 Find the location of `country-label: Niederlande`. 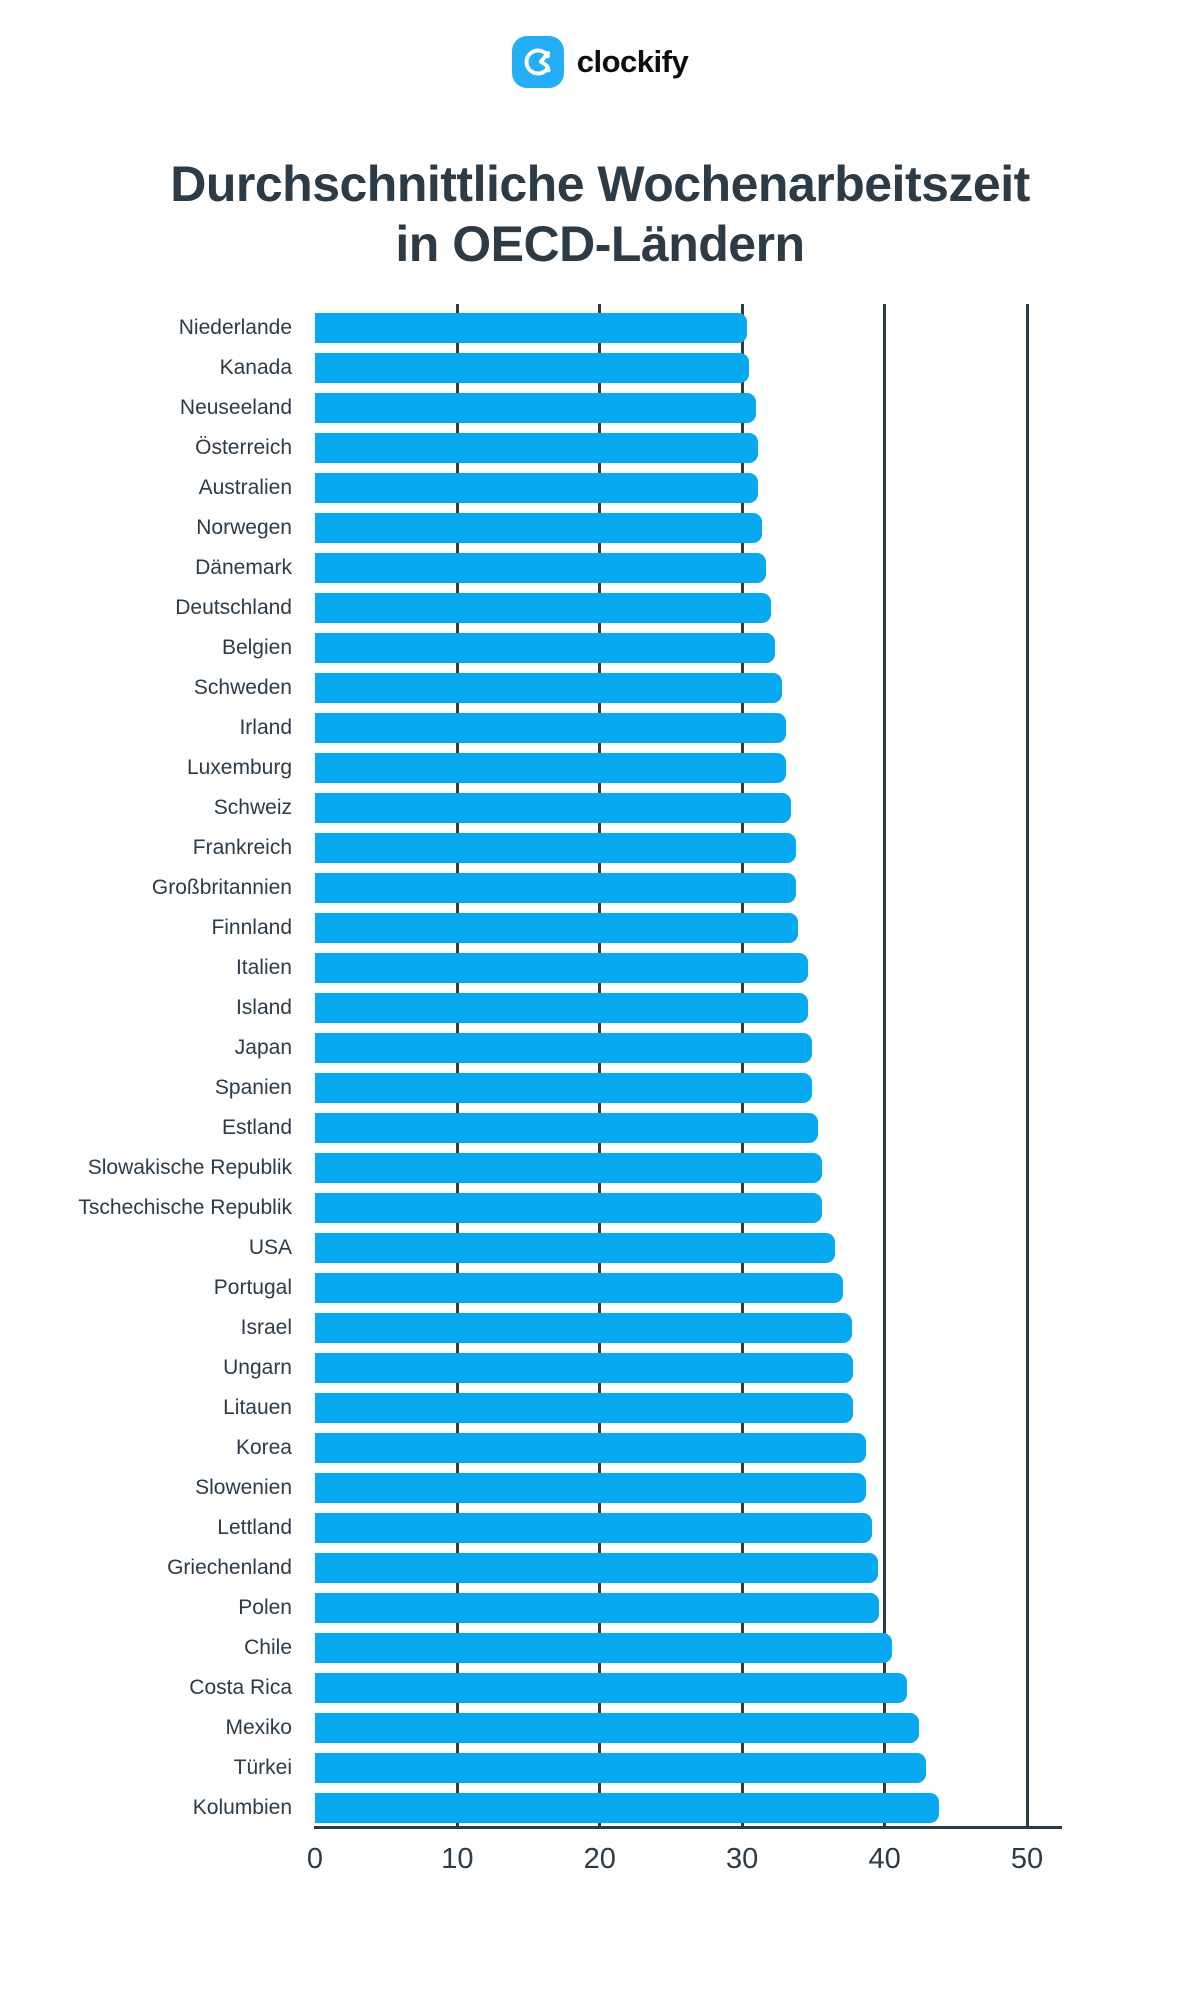

country-label: Niederlande is located at coordinates (235, 327).